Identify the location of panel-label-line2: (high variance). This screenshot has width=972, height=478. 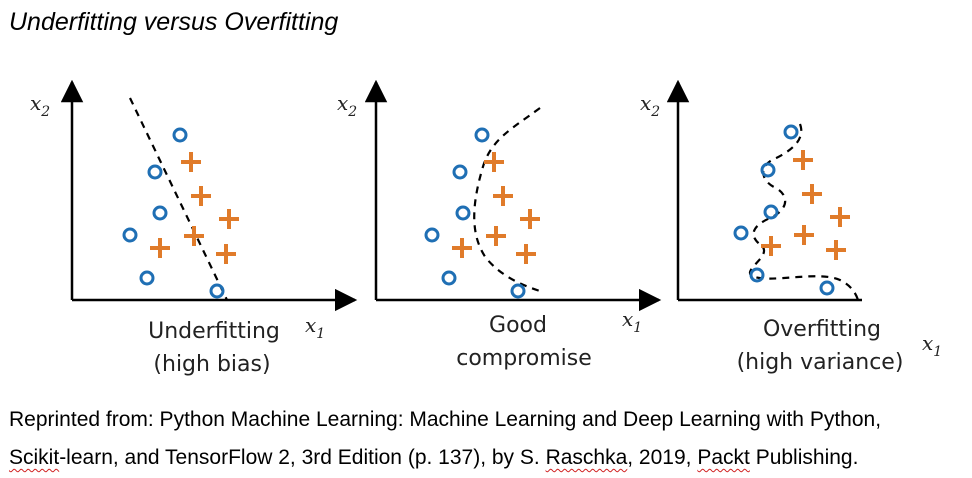
(820, 362).